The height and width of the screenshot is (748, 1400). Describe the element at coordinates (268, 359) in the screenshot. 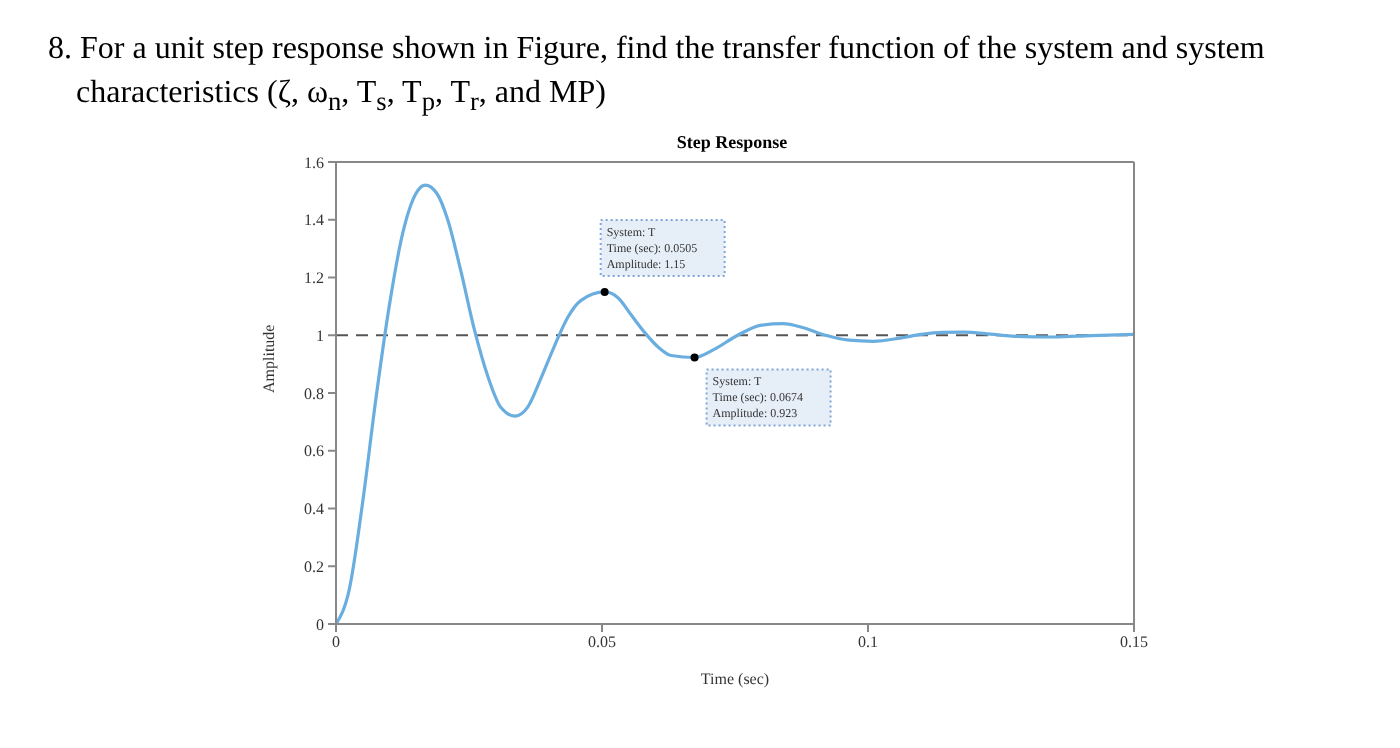

I see `y-axis-title: Amplitude` at that location.